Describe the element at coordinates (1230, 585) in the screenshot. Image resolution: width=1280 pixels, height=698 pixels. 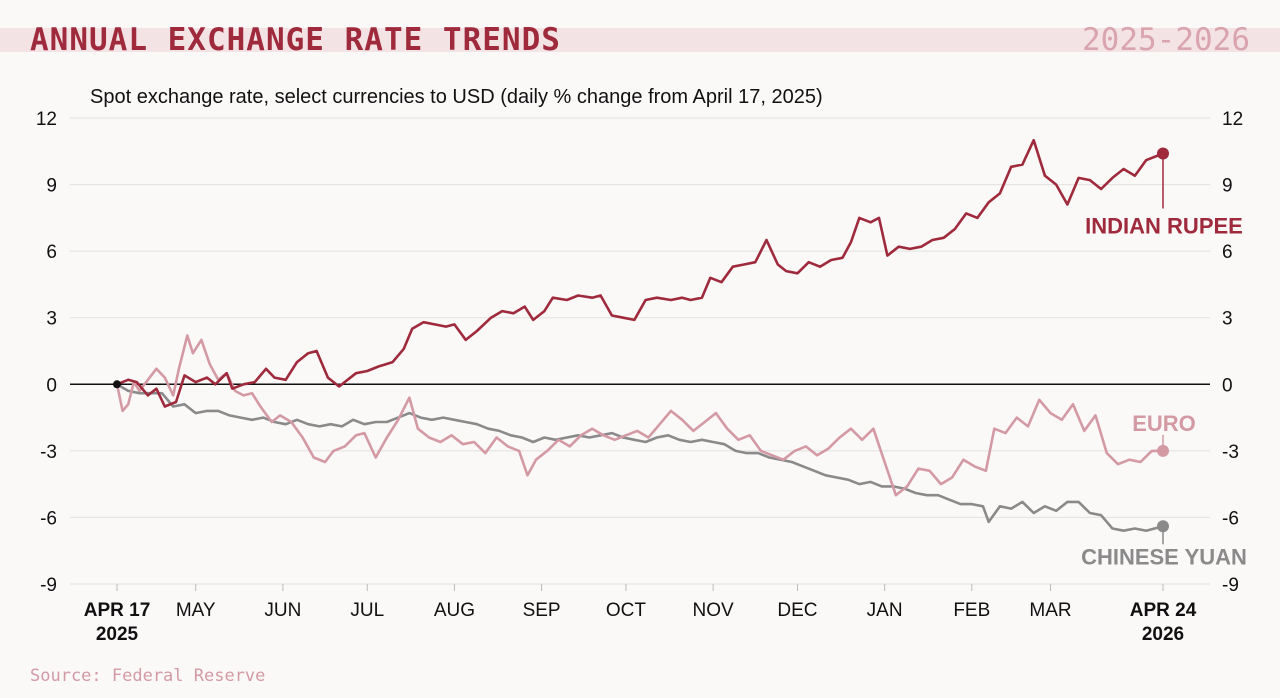
I see `y-tick-label-right: -9` at that location.